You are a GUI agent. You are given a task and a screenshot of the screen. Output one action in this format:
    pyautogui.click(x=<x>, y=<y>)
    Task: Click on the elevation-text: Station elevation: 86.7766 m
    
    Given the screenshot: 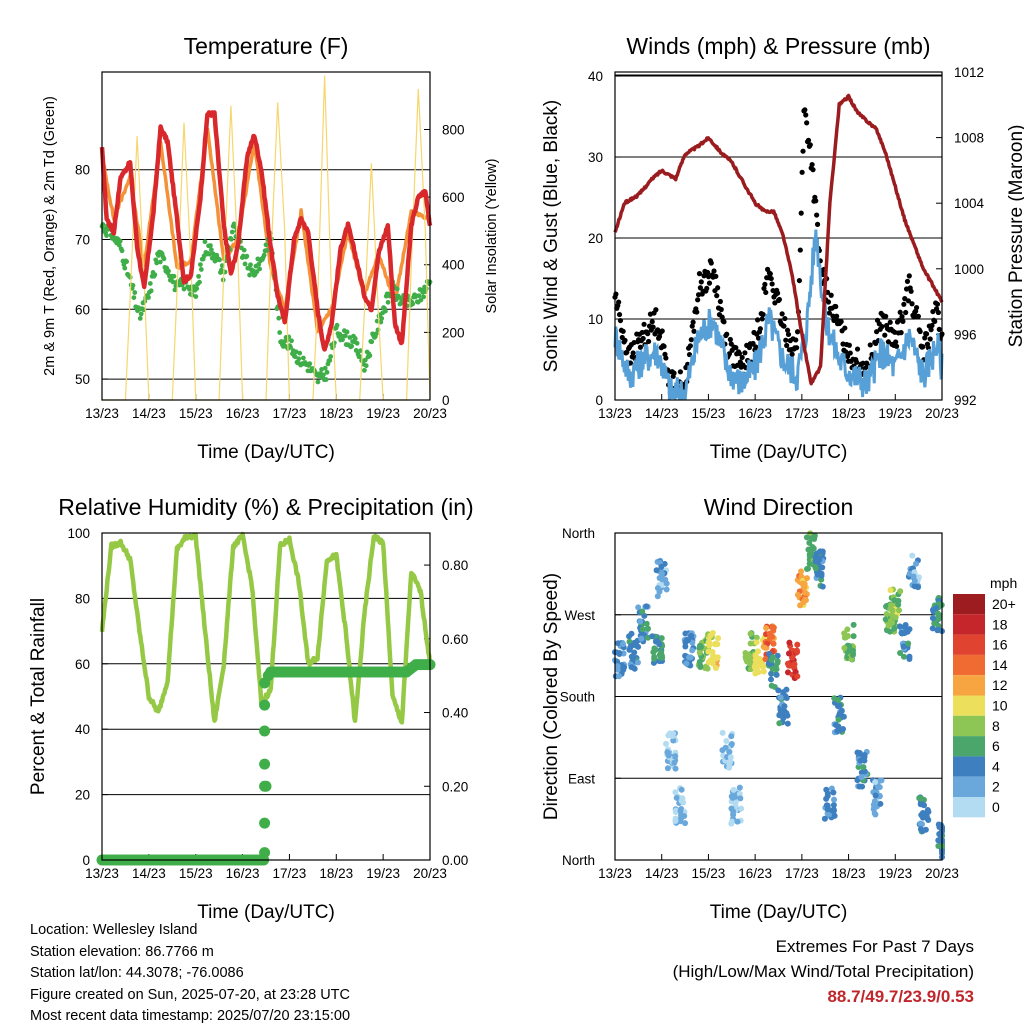 What is the action you would take?
    pyautogui.click(x=122, y=951)
    